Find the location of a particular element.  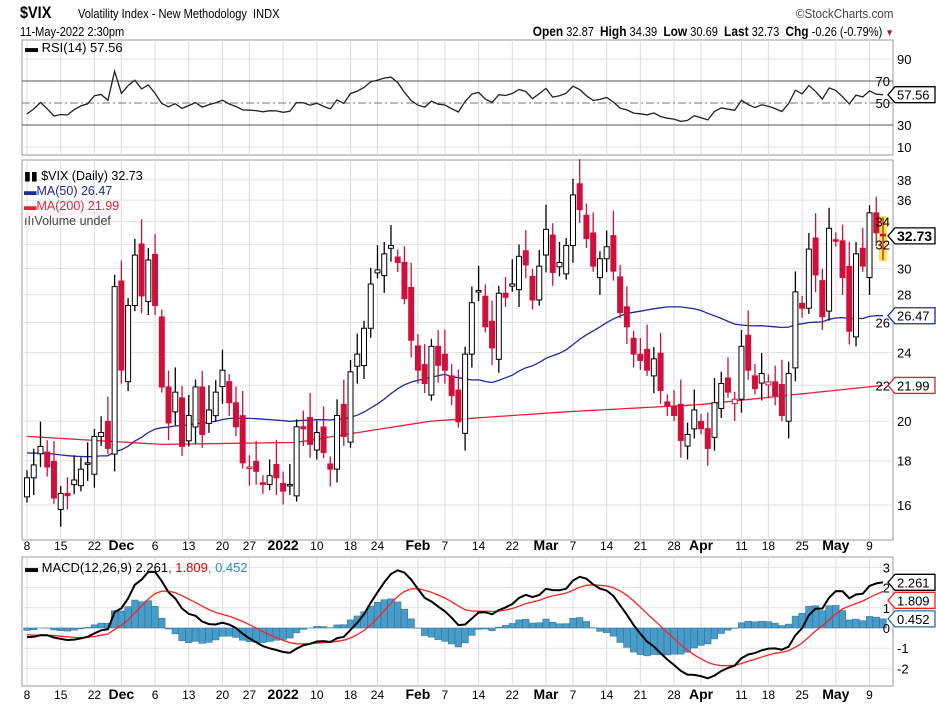

rsi-value-tag-text: 57.56 is located at coordinates (913, 95).